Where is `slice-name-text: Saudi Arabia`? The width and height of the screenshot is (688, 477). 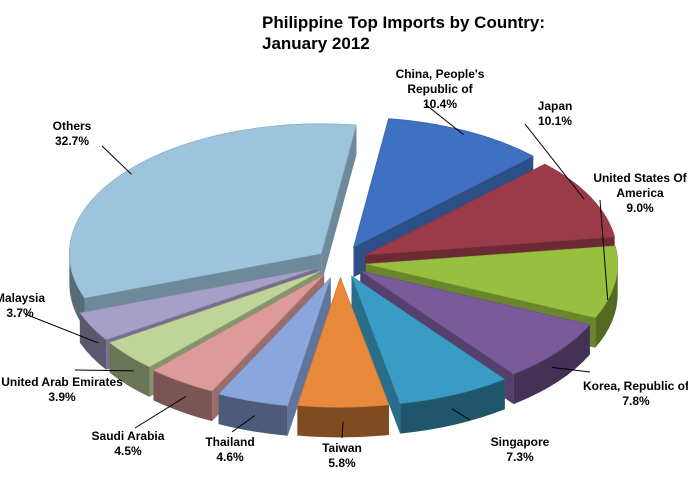 slice-name-text: Saudi Arabia is located at coordinates (128, 436).